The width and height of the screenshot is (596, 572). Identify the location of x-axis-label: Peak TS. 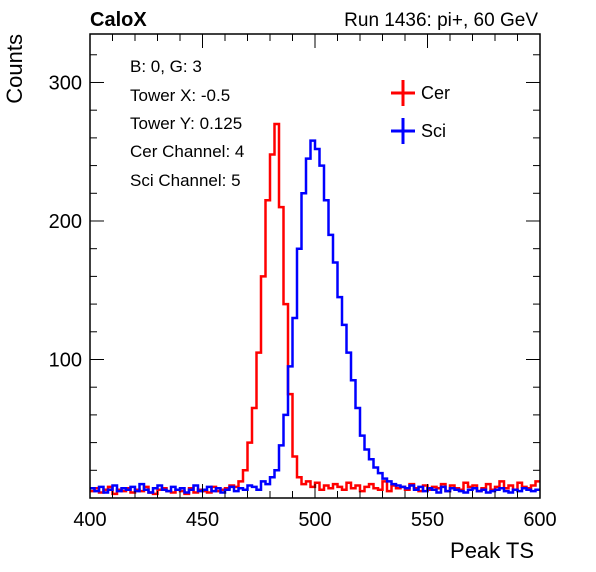
(492, 550).